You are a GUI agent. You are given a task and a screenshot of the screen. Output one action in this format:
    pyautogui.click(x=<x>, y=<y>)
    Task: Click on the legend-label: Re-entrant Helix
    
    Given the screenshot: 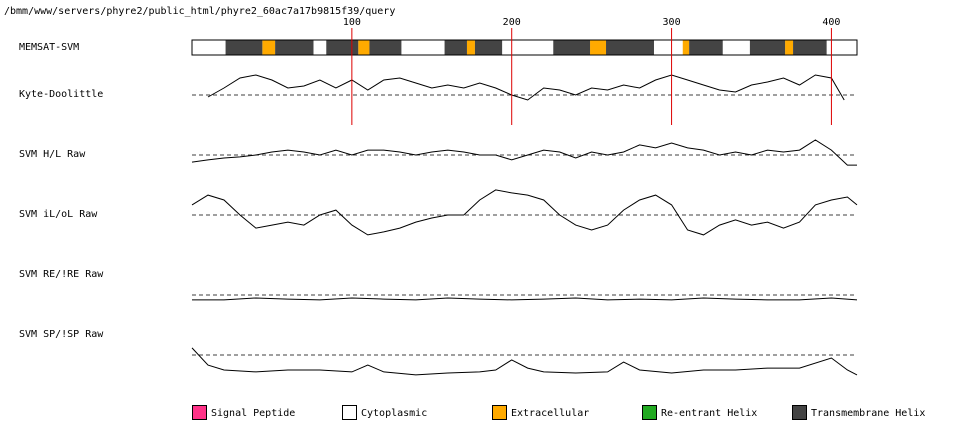 What is the action you would take?
    pyautogui.click(x=709, y=413)
    